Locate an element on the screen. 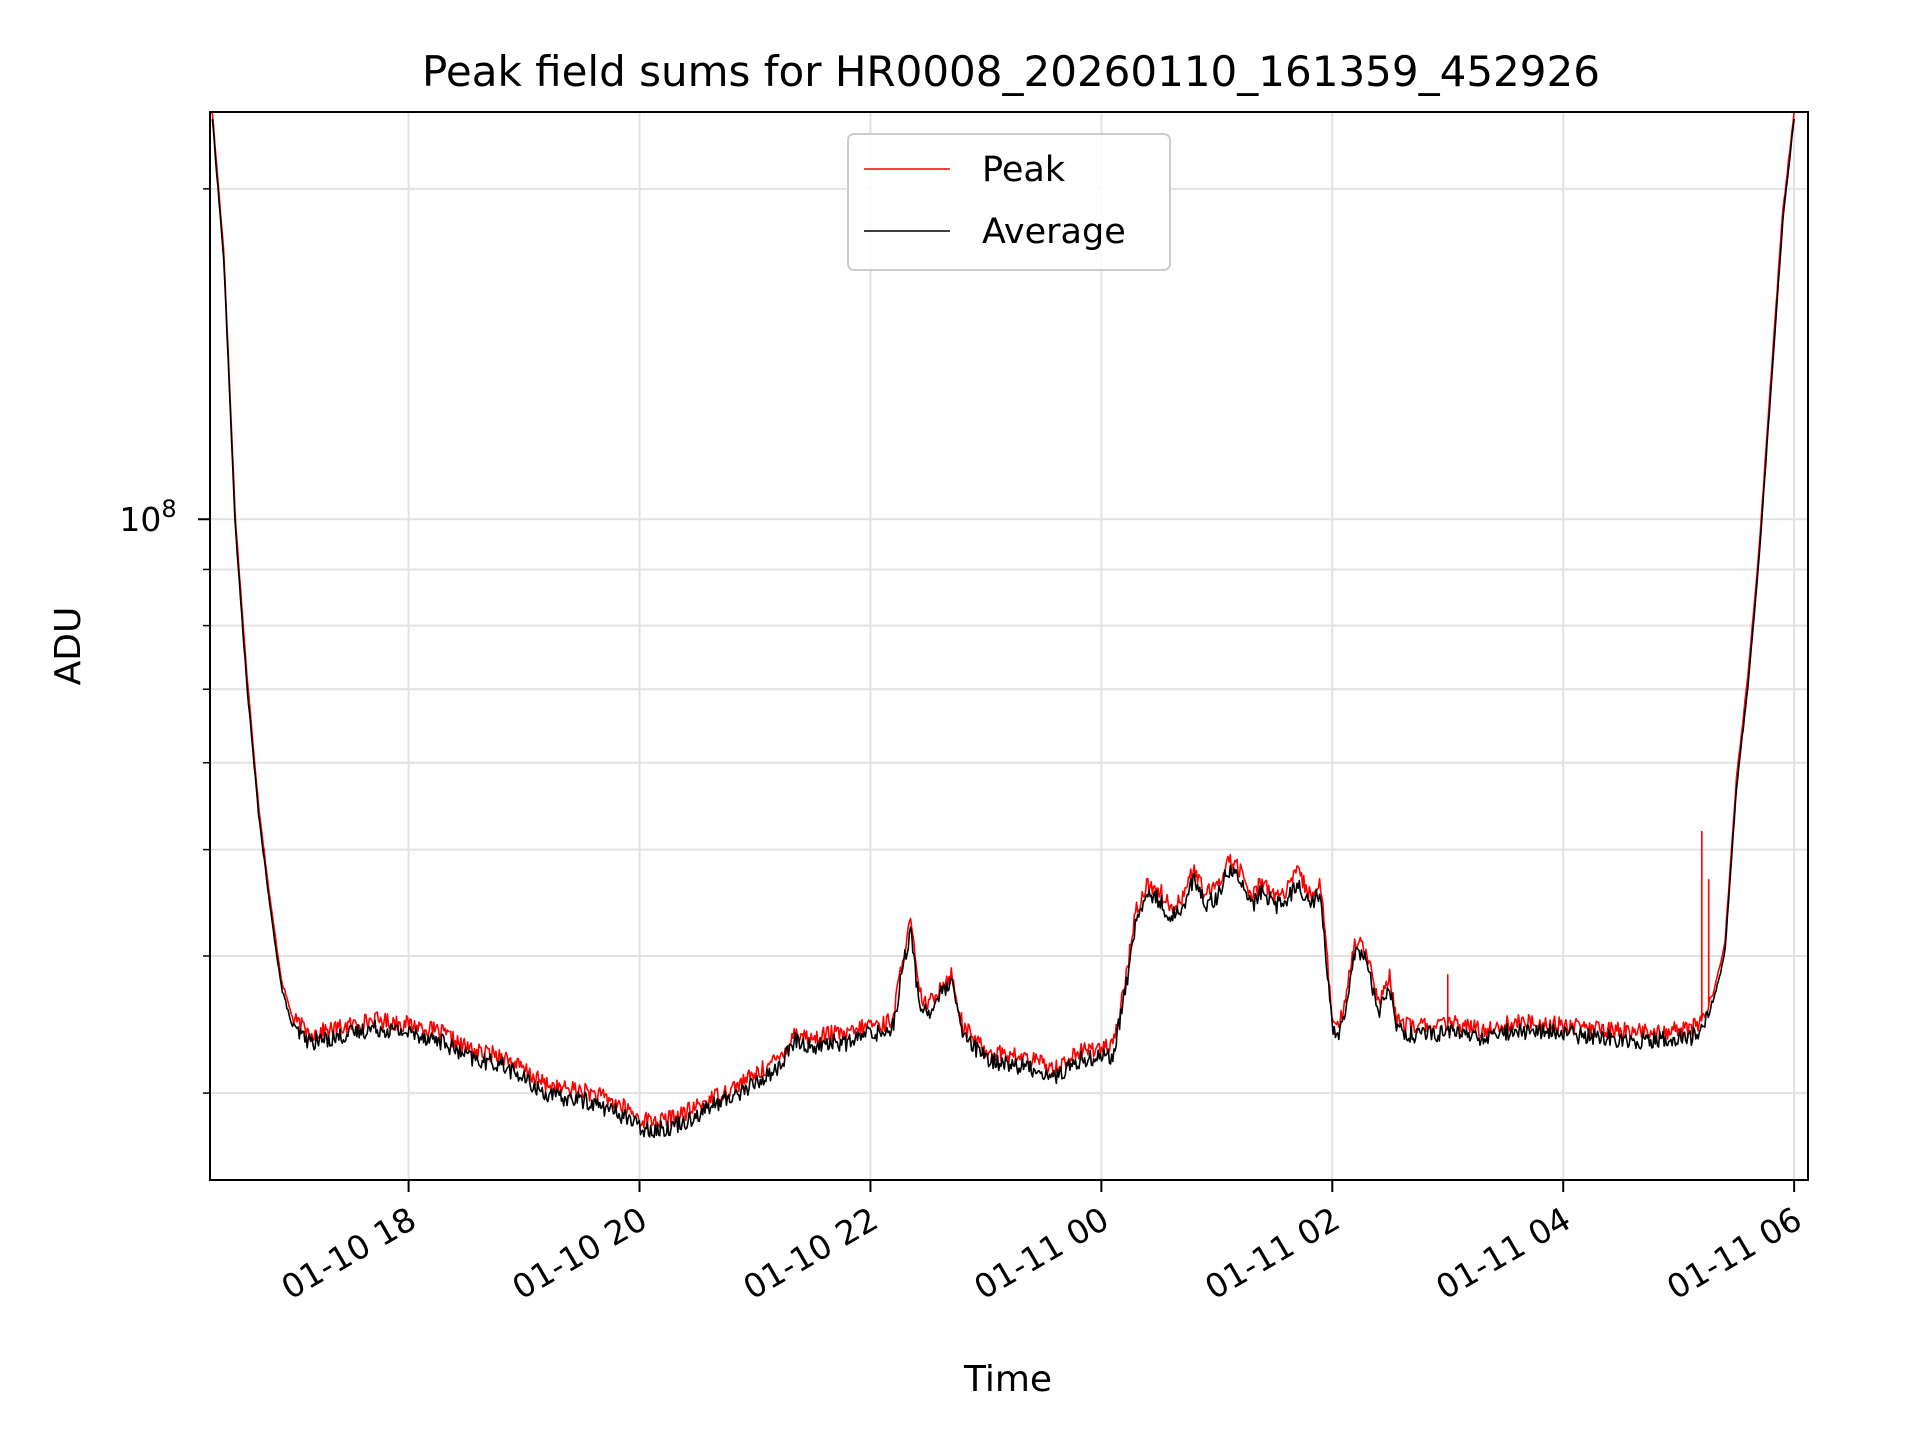 The image size is (1920, 1440). y-tick-label: 108 is located at coordinates (147, 517).